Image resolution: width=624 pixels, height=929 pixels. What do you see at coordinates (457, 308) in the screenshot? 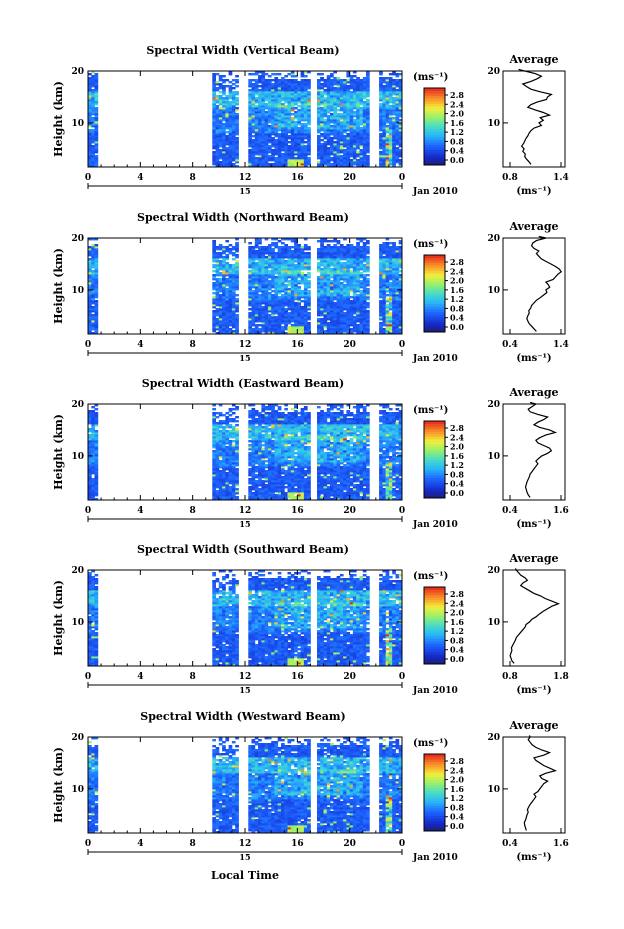
I see `colorbar-tick-label: 0.8` at bounding box center [457, 308].